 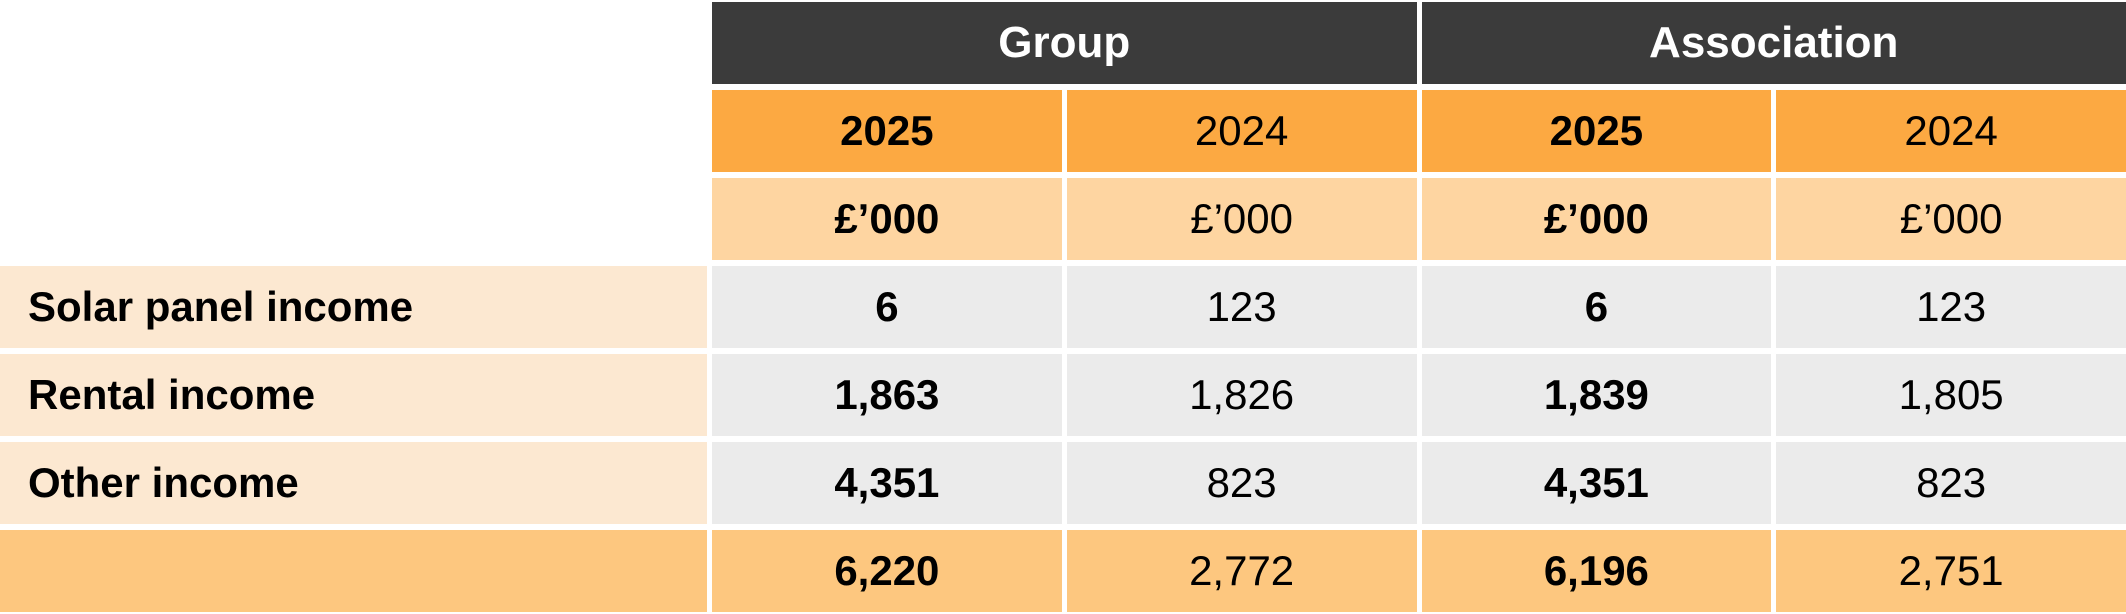 What do you see at coordinates (353, 307) in the screenshot?
I see `row-label-solar-panel-income: Solar panel income` at bounding box center [353, 307].